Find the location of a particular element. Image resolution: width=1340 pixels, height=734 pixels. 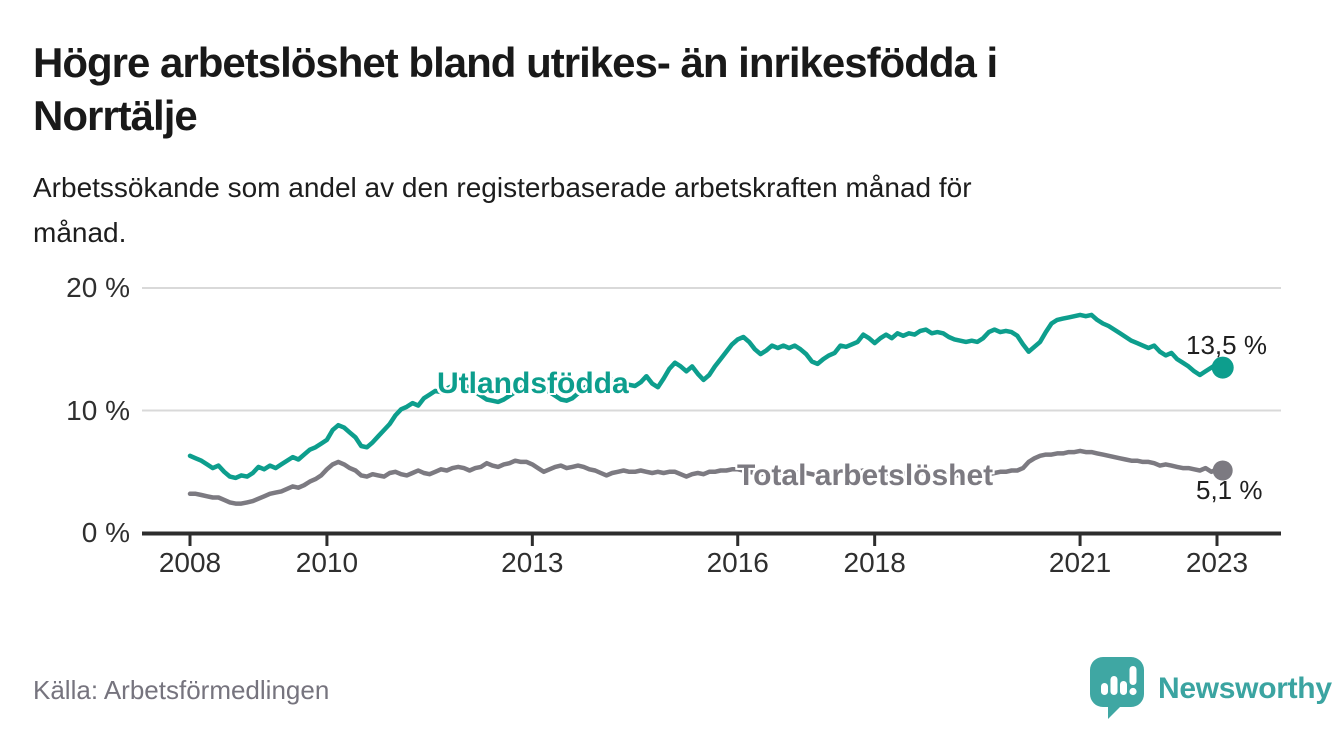

series-label-utlandsfodda: Utlandsfödda is located at coordinates (533, 383).